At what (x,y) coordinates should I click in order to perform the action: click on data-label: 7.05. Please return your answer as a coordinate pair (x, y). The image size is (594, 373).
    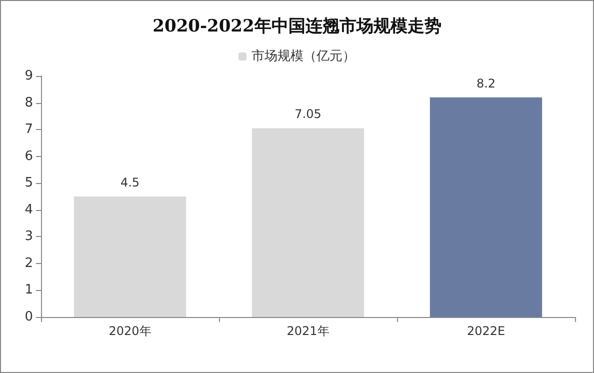
    Looking at the image, I should click on (308, 114).